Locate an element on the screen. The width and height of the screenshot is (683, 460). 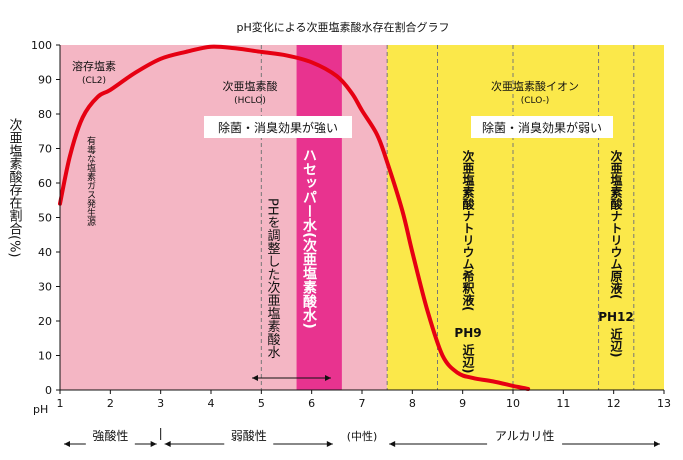
adjusted-arrow-right-head is located at coordinates (328, 378).